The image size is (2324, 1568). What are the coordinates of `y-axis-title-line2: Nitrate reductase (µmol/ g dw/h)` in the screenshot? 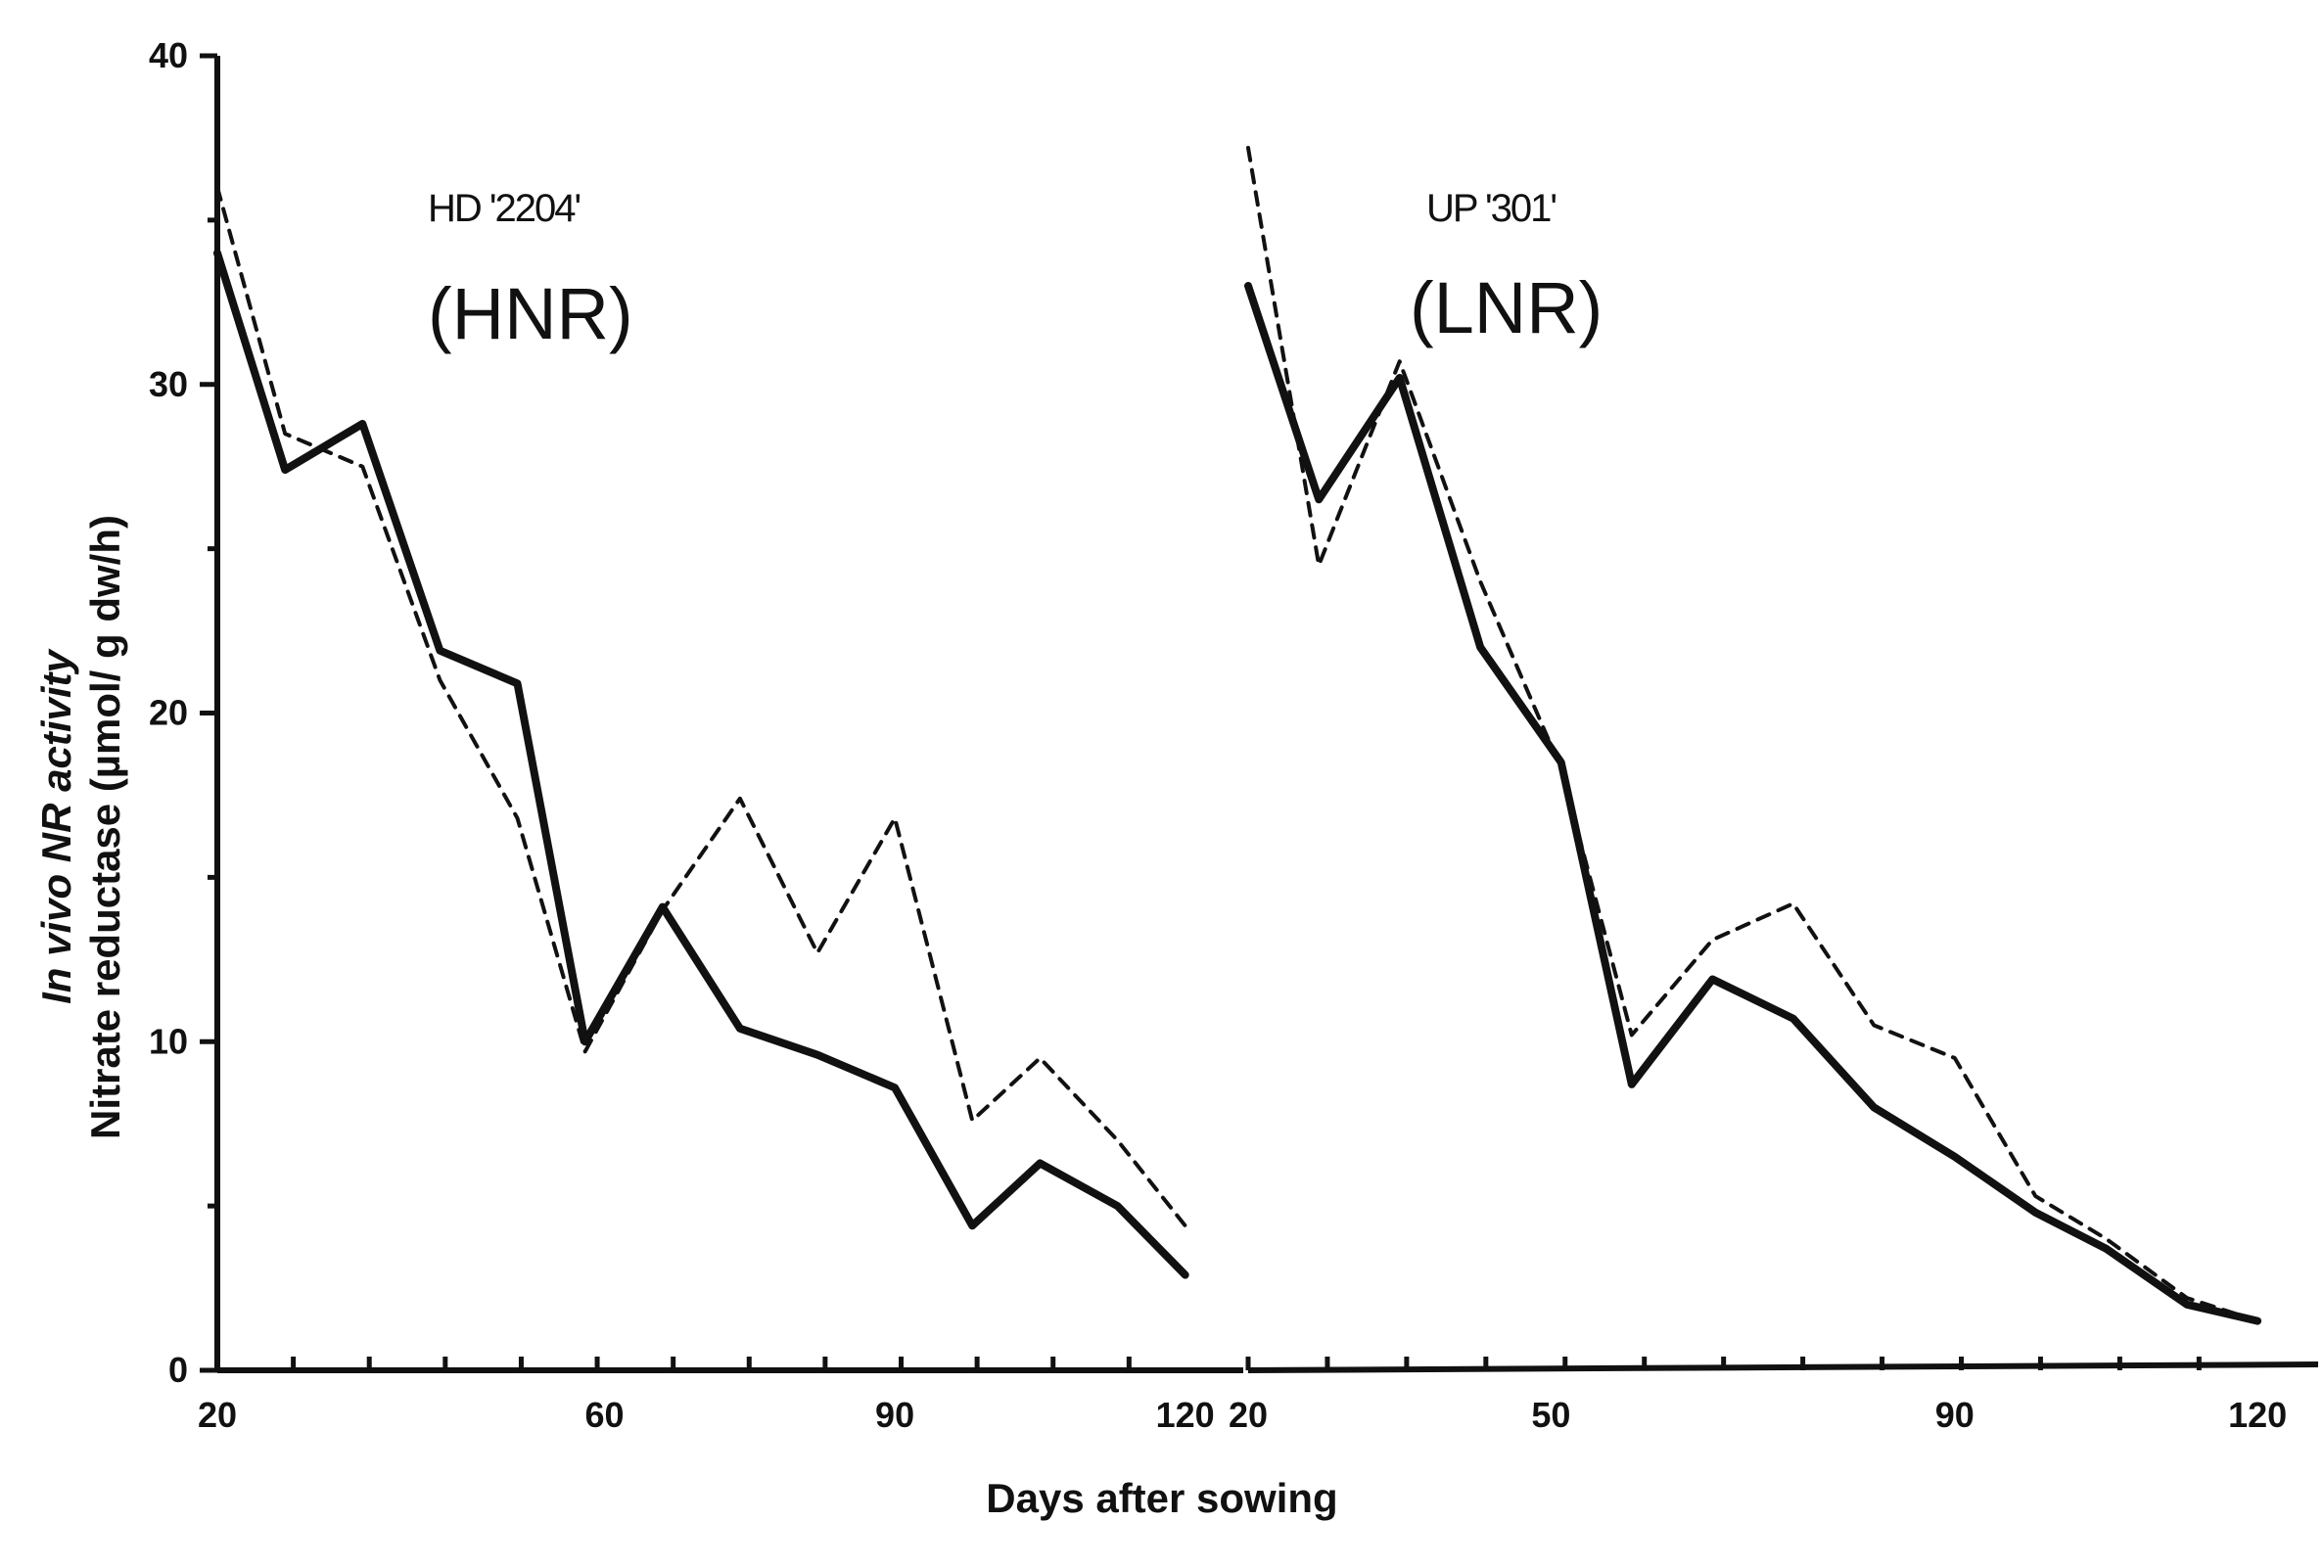 It's located at (105, 827).